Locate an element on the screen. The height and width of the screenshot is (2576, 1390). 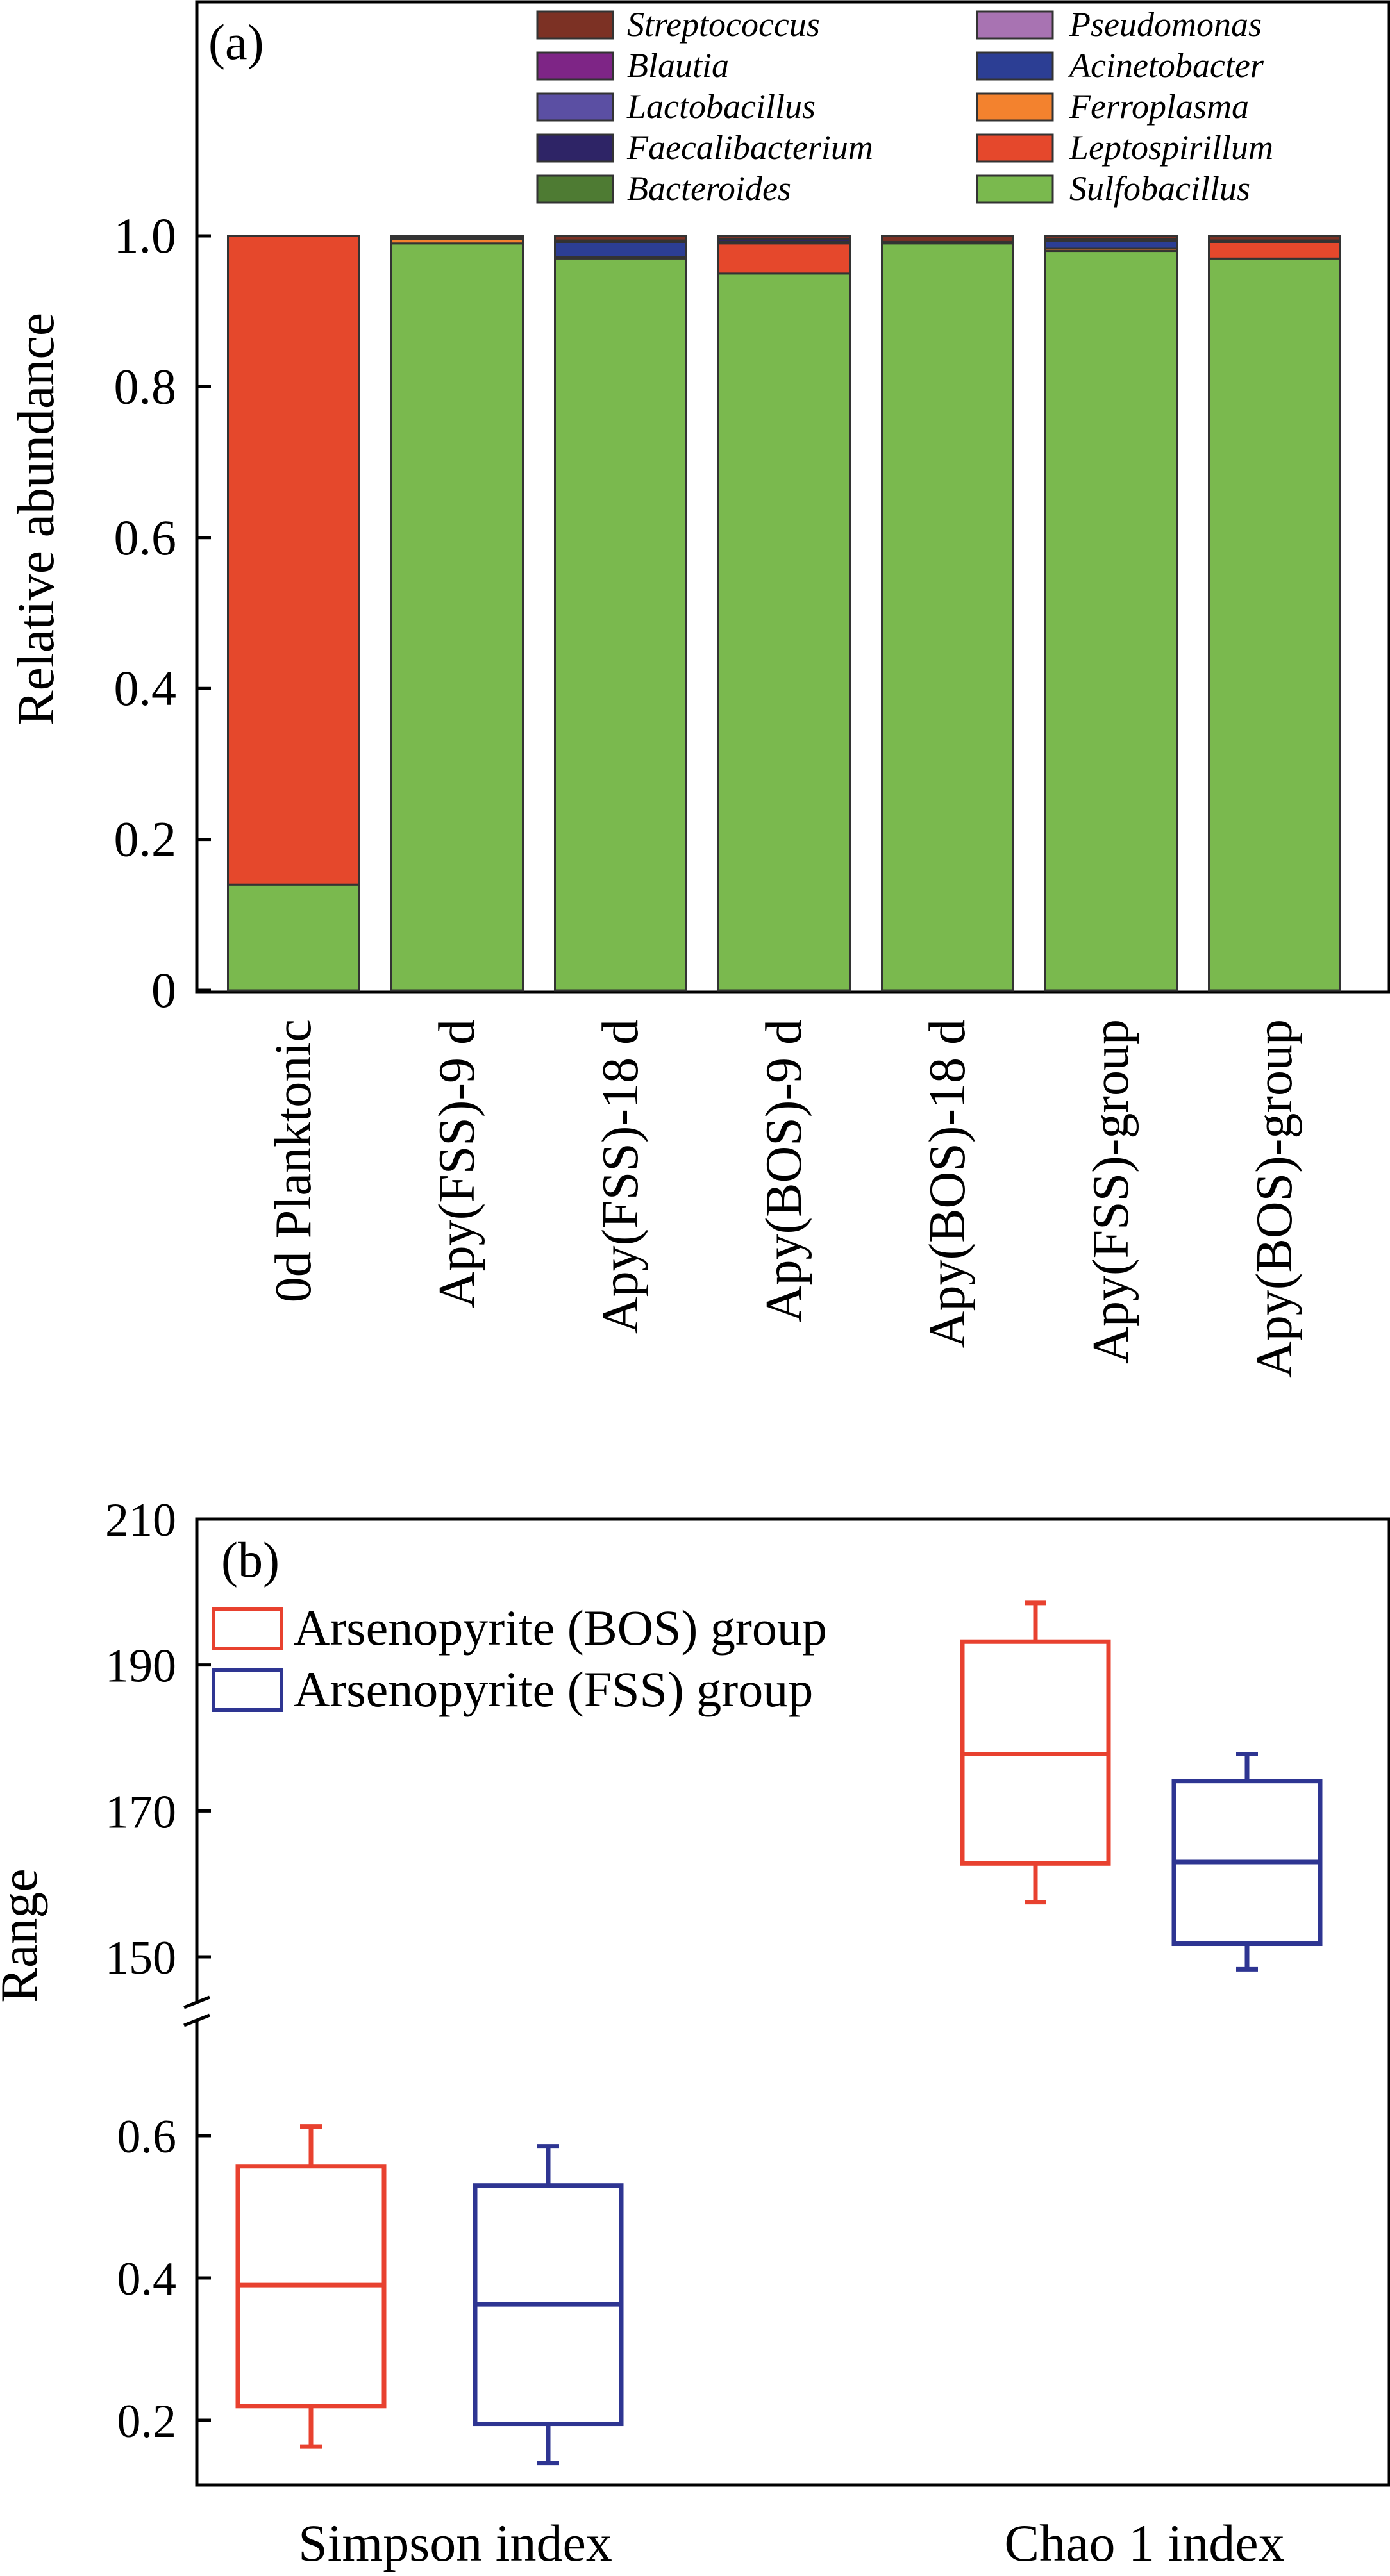
panel-a-label: (a) is located at coordinates (236, 42).